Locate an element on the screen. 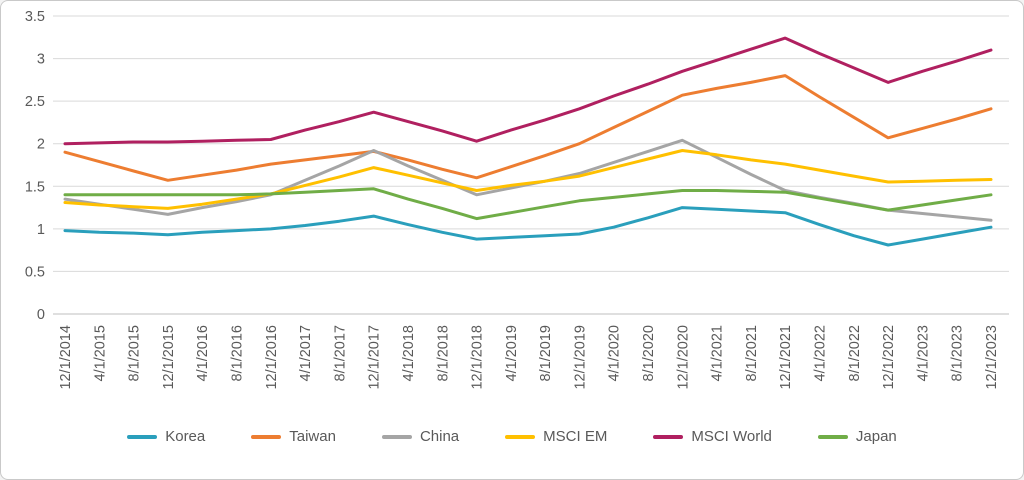  x-axis-tick-label: 12/1/2015 is located at coordinates (169, 357).